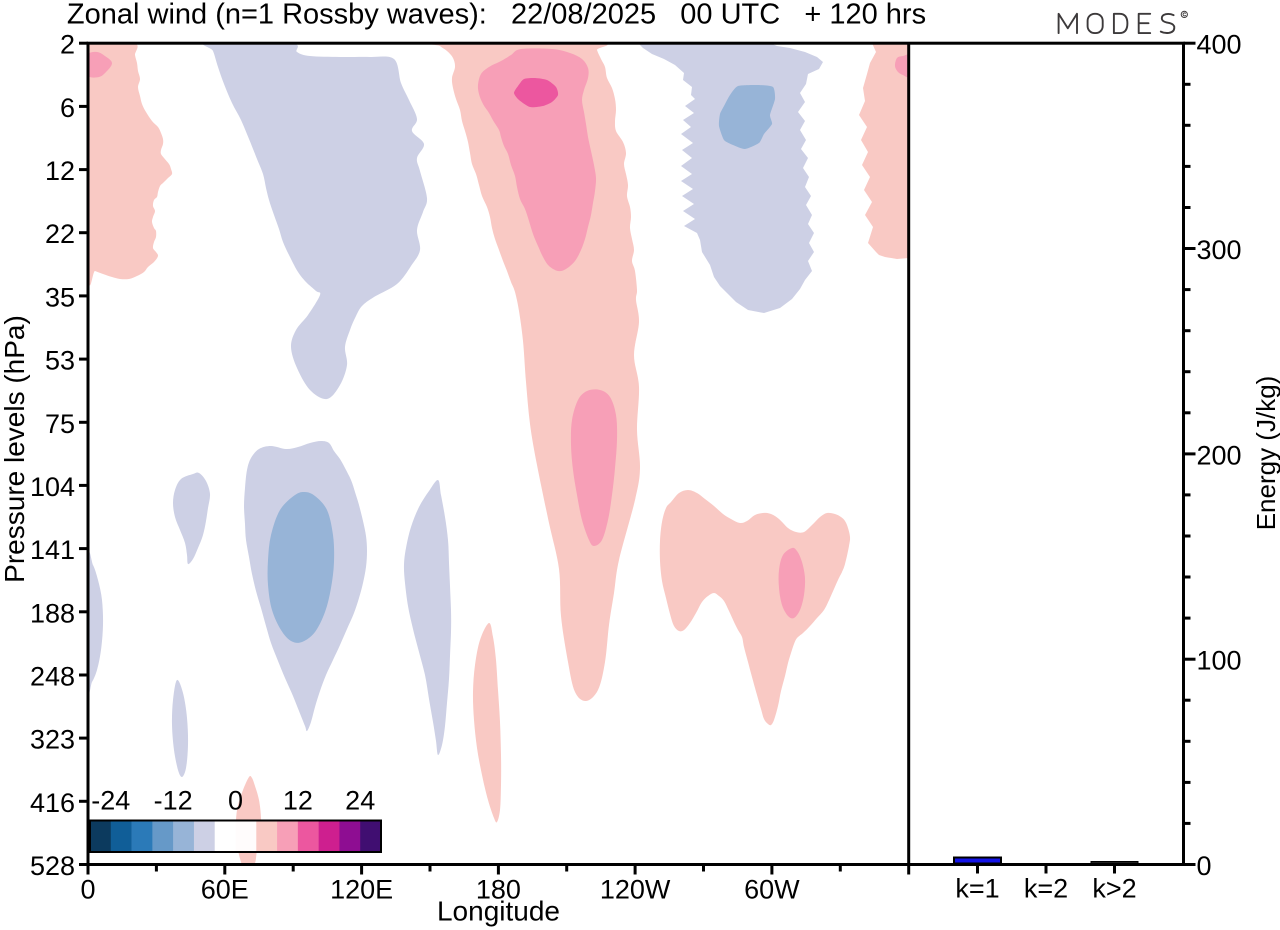  I want to click on svg-text: 120E, so click(361, 890).